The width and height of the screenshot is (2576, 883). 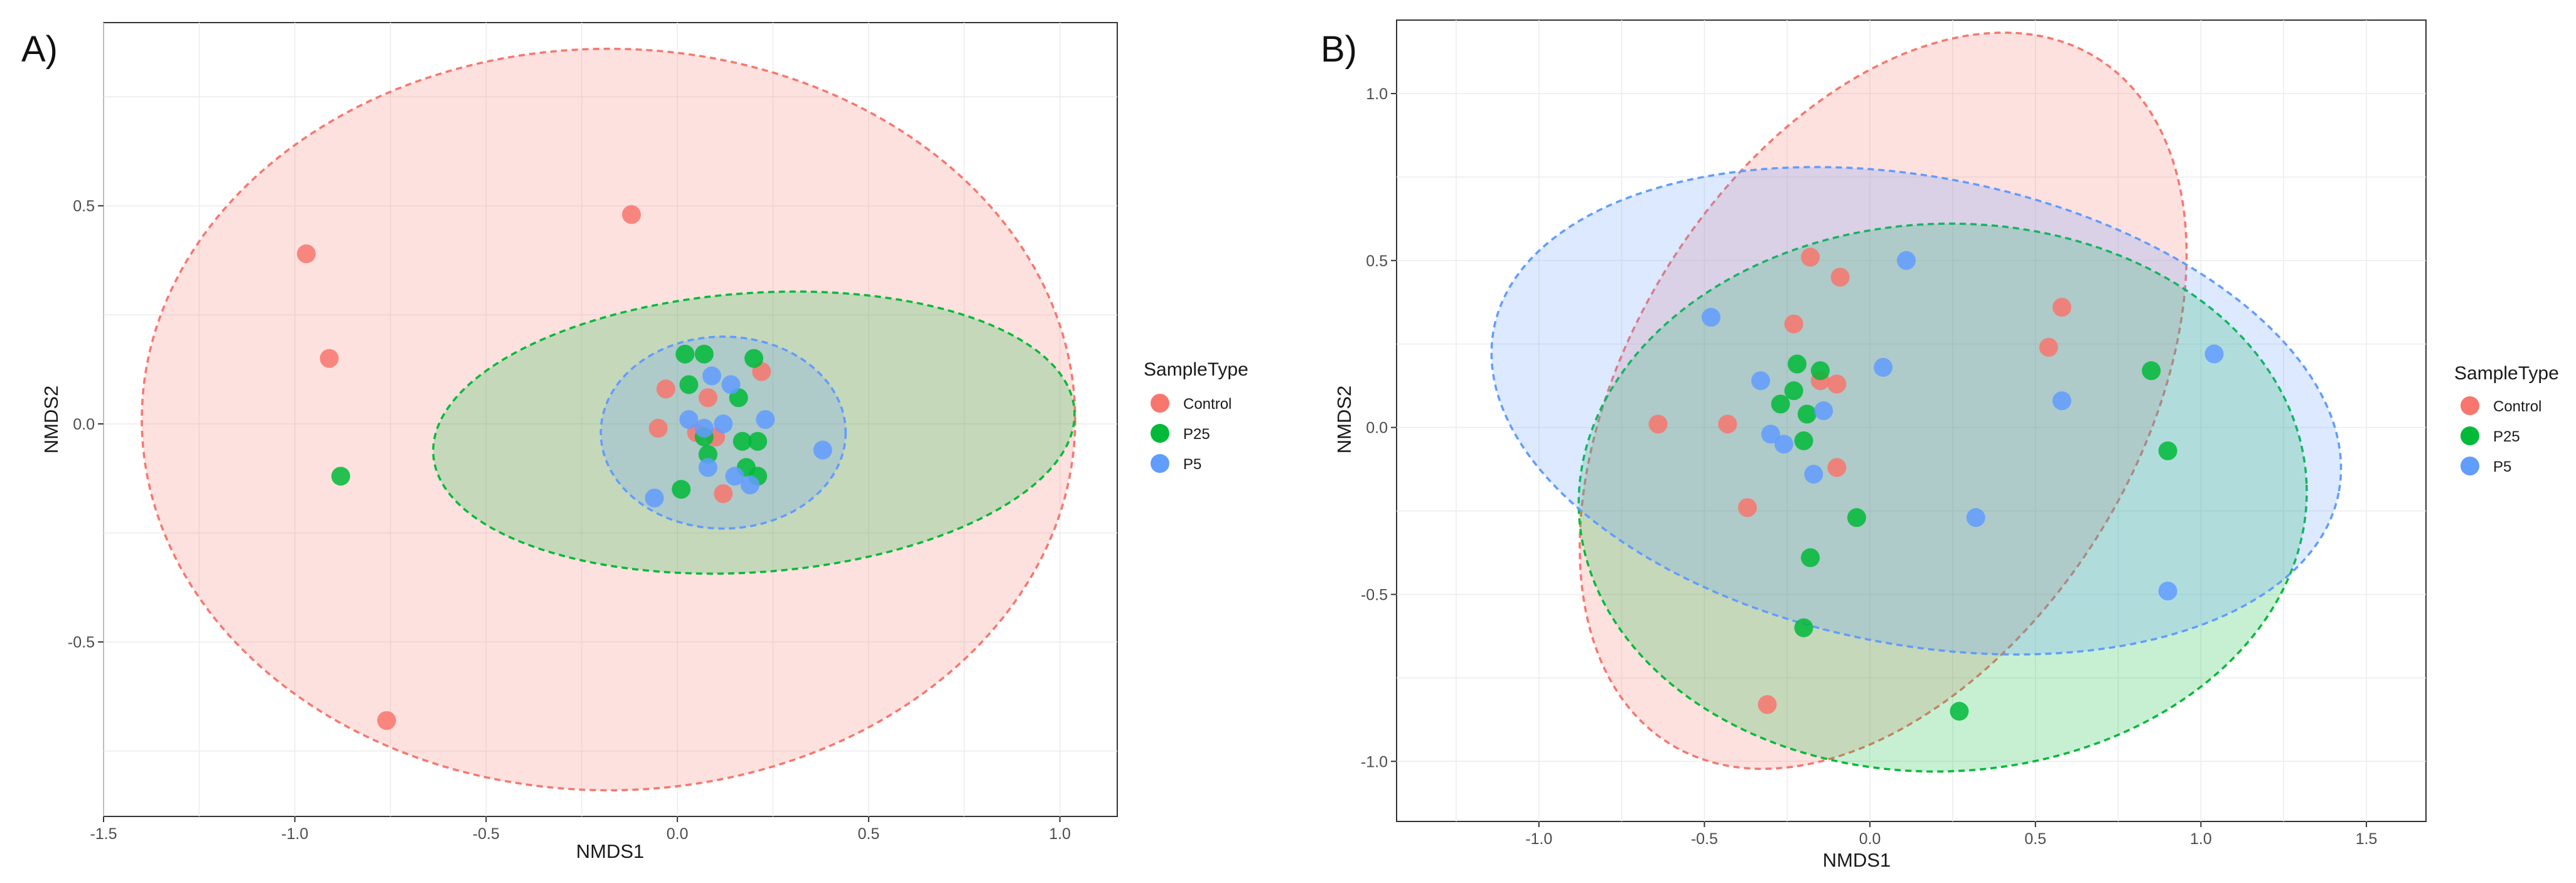 What do you see at coordinates (1870, 839) in the screenshot?
I see `panel-b-x-tick-label: 0.0` at bounding box center [1870, 839].